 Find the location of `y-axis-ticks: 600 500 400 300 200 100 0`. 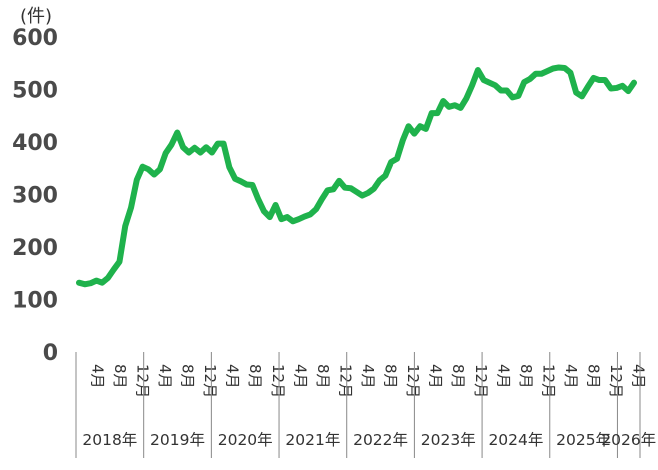

y-axis-ticks: 600 500 400 300 200 100 0 is located at coordinates (35, 196).